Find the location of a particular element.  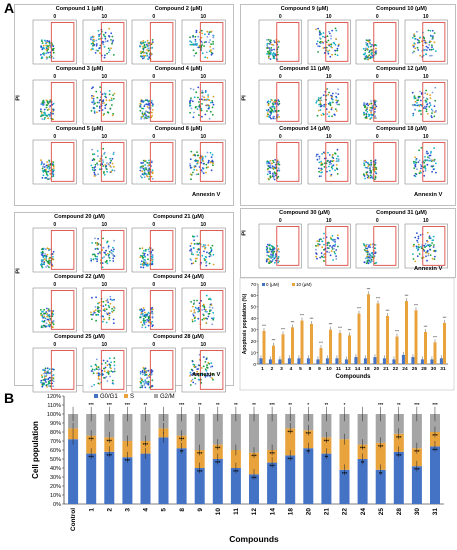

x-tick-label: 10 is located at coordinates (329, 369).